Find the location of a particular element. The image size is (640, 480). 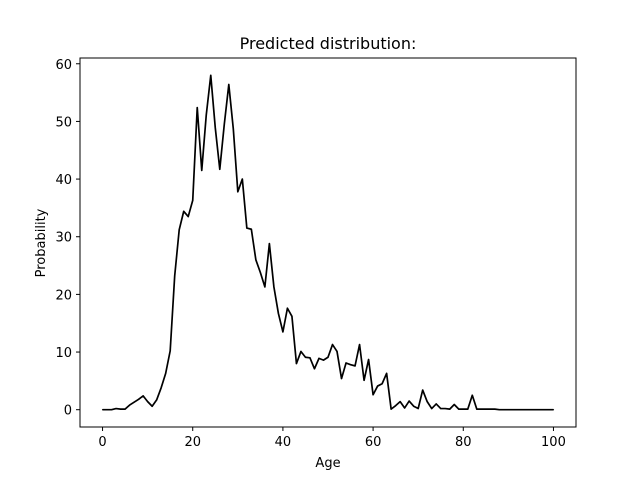

y-axis: 0 10 20 30 40 50 60 is located at coordinates (67, 238).